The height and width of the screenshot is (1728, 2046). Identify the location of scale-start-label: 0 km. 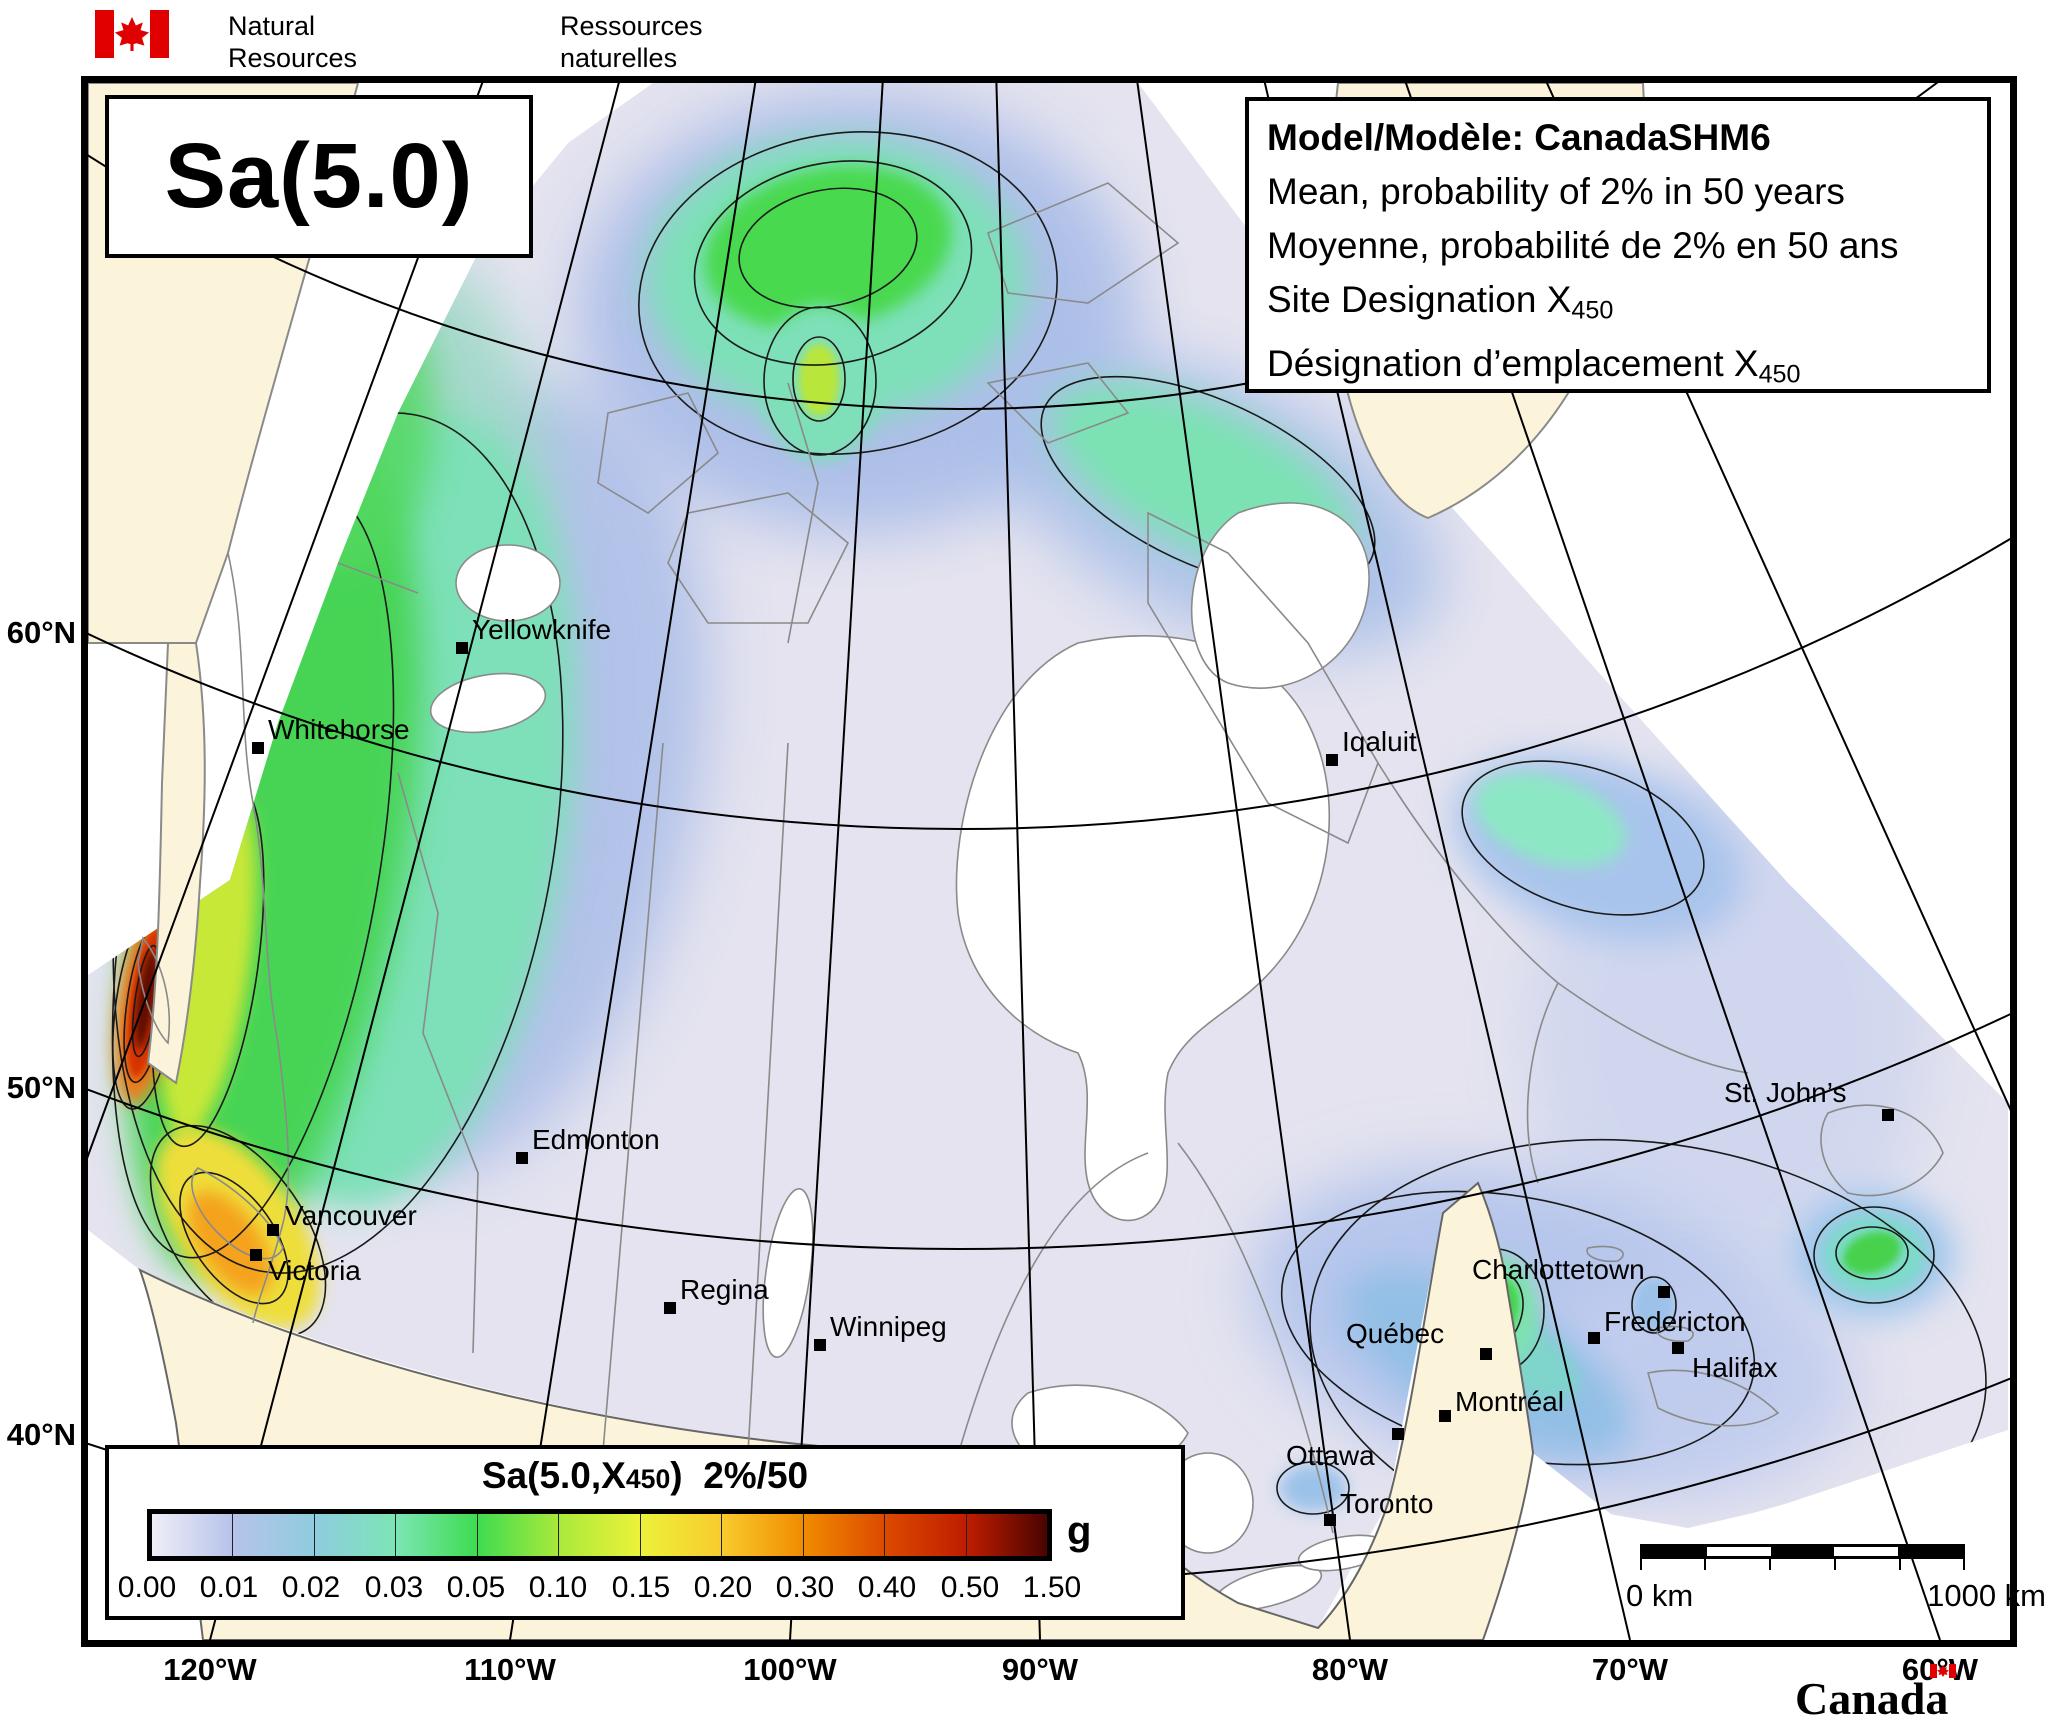
(1660, 1595).